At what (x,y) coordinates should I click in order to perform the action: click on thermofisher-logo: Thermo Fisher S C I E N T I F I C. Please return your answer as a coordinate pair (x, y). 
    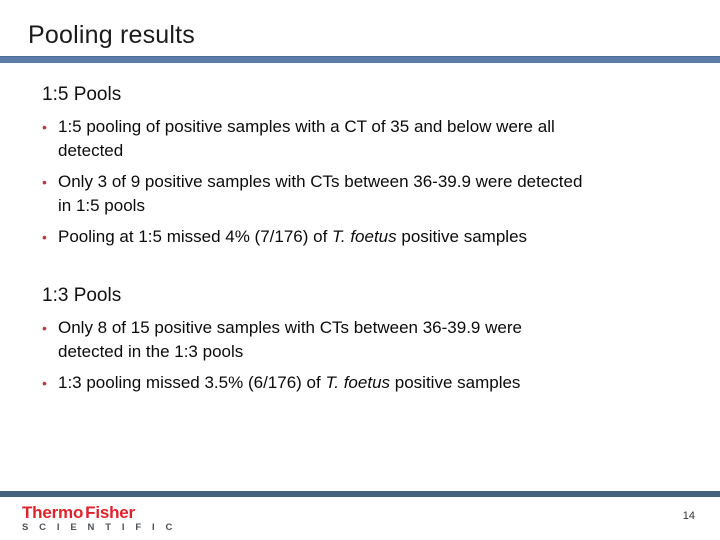
    Looking at the image, I should click on (99, 518).